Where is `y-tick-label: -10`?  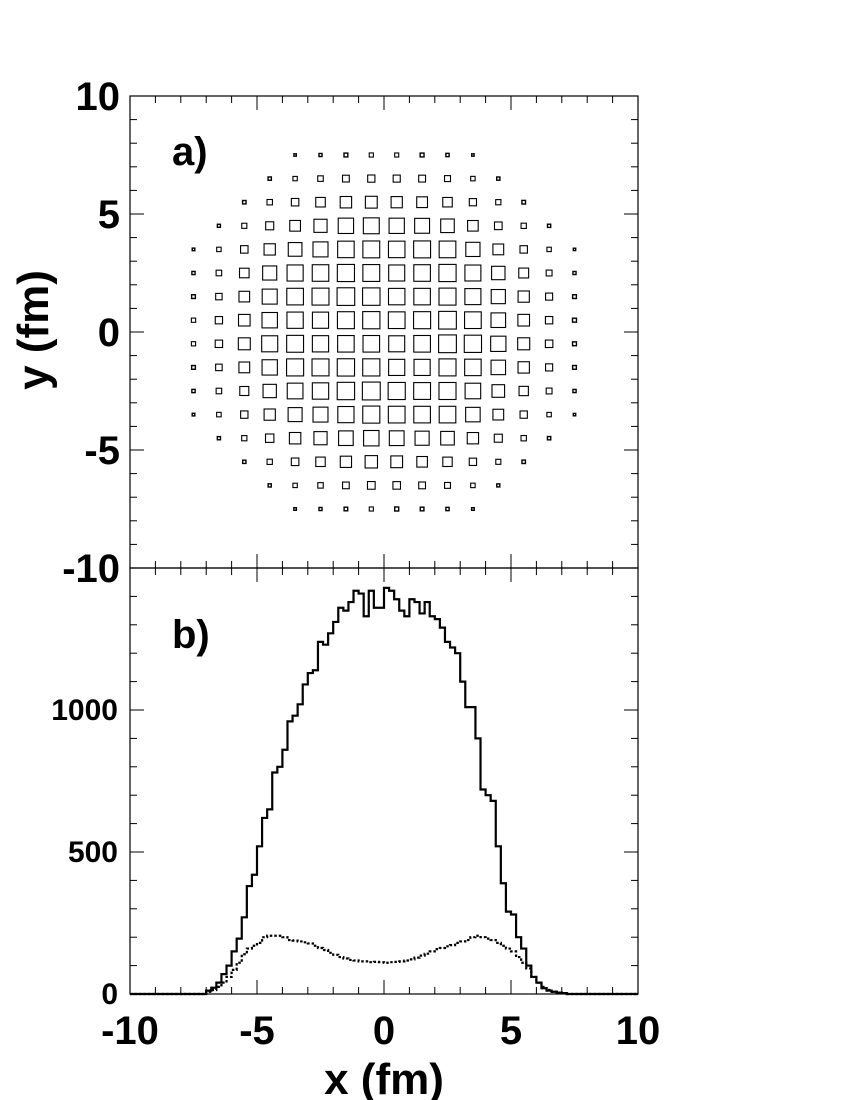
y-tick-label: -10 is located at coordinates (91, 569).